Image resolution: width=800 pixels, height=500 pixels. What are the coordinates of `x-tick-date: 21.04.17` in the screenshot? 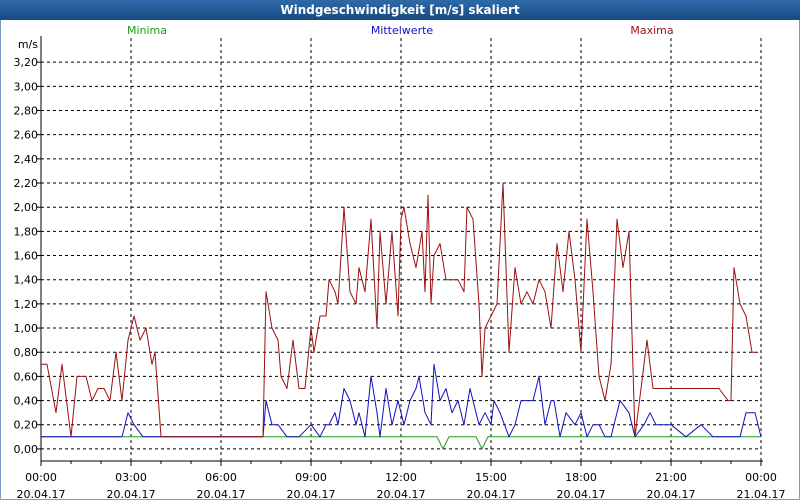 It's located at (761, 493).